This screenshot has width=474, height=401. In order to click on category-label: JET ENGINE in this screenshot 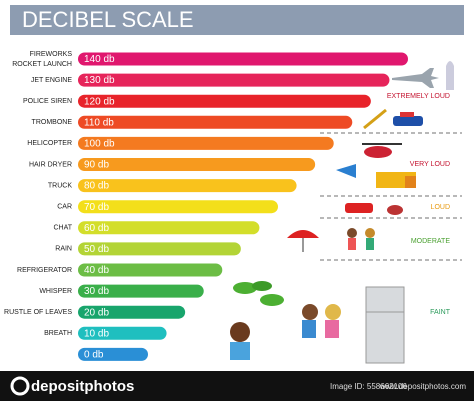, I will do `click(51, 80)`.